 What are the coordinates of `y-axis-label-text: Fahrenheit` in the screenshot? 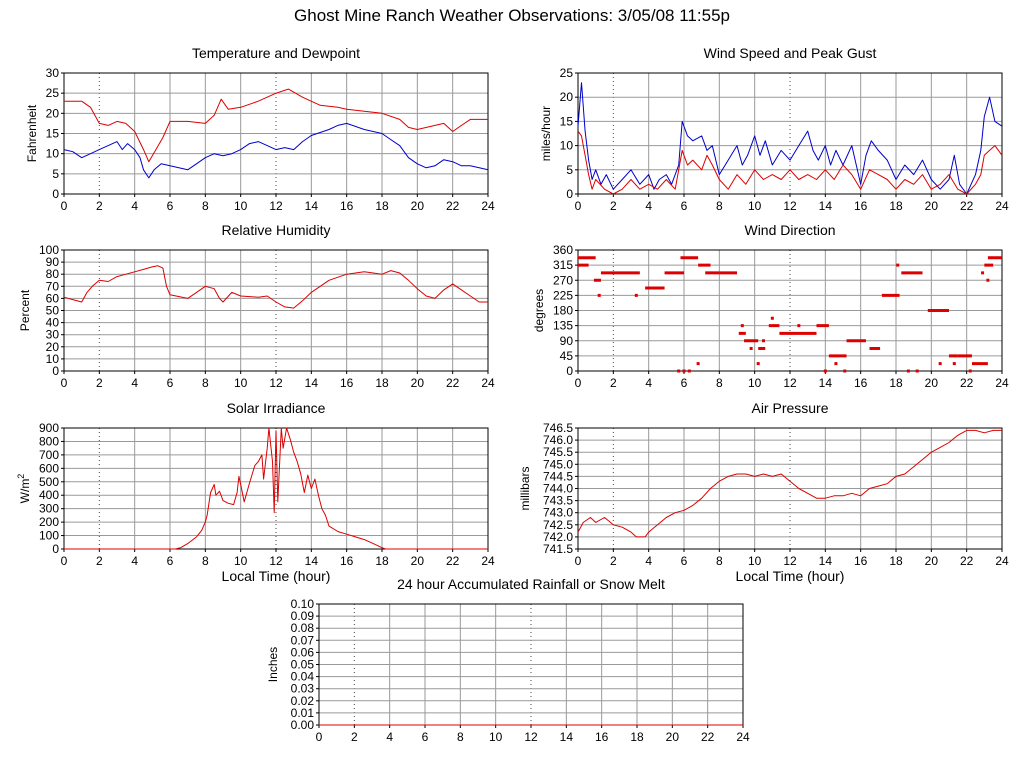 It's located at (32, 133).